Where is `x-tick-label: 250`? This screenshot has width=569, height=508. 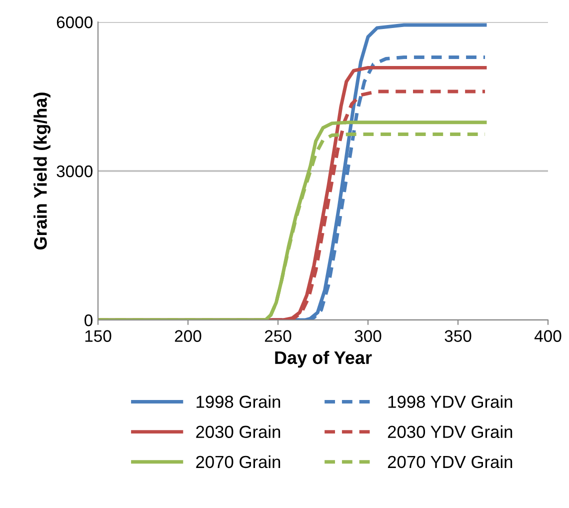 x-tick-label: 250 is located at coordinates (278, 336).